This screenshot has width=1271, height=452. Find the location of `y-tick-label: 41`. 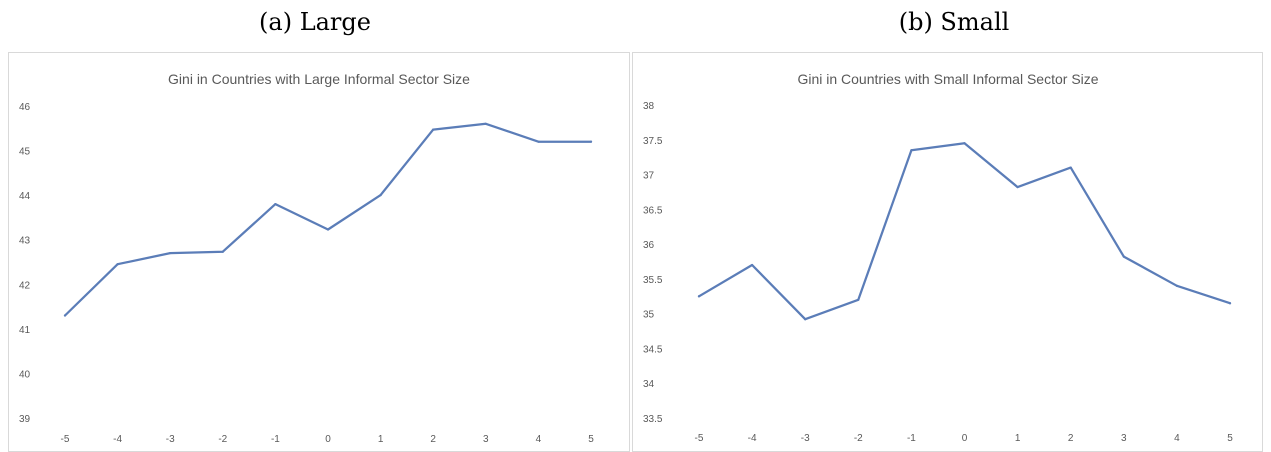

y-tick-label: 41 is located at coordinates (25, 330).